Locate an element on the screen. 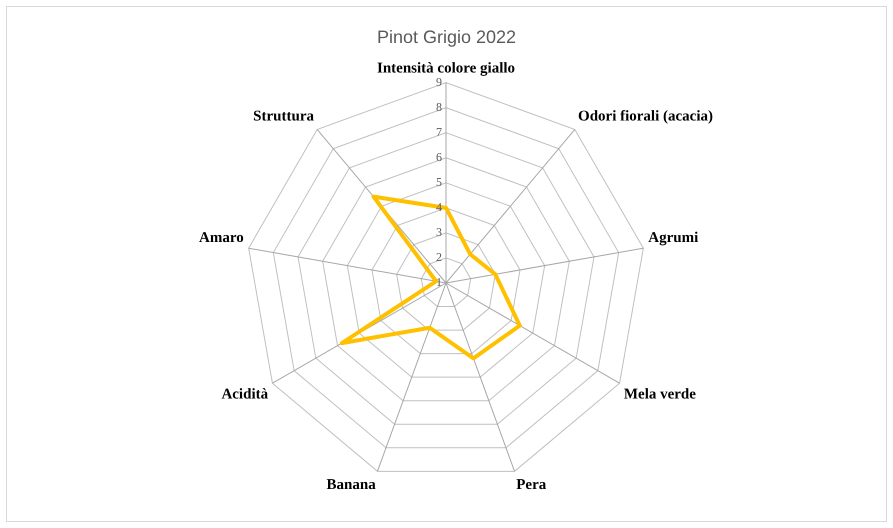 The image size is (893, 528). spoke-label: Struttura is located at coordinates (283, 116).